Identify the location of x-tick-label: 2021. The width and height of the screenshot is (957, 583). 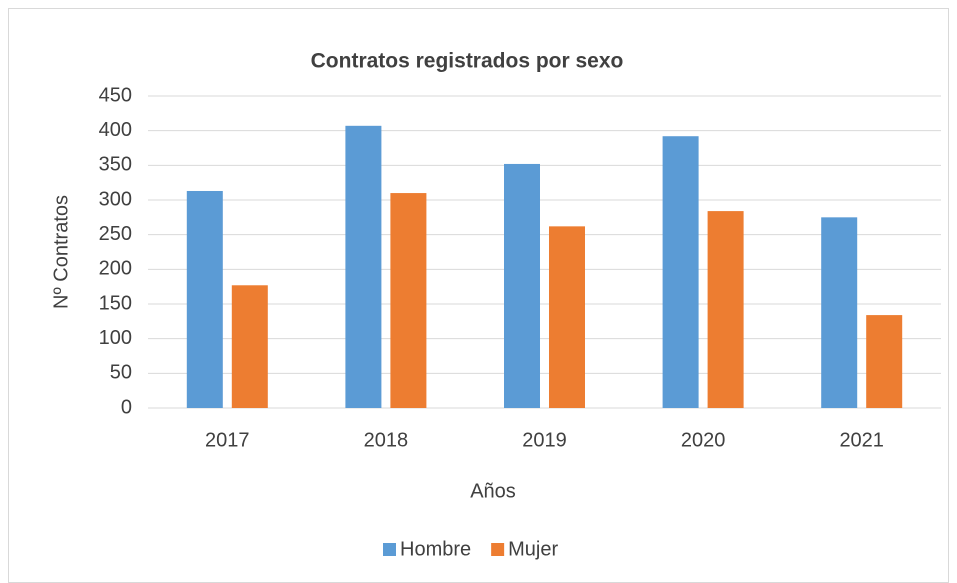
(861, 440).